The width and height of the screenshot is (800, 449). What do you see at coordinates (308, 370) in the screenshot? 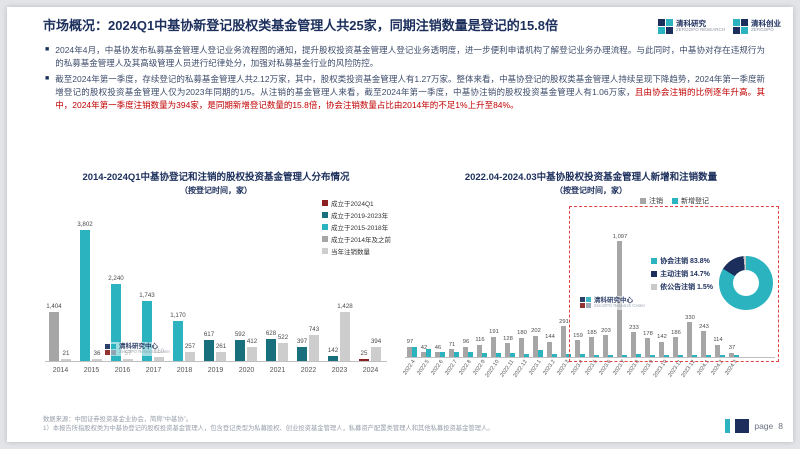
I see `x-axis-label: 2022` at bounding box center [308, 370].